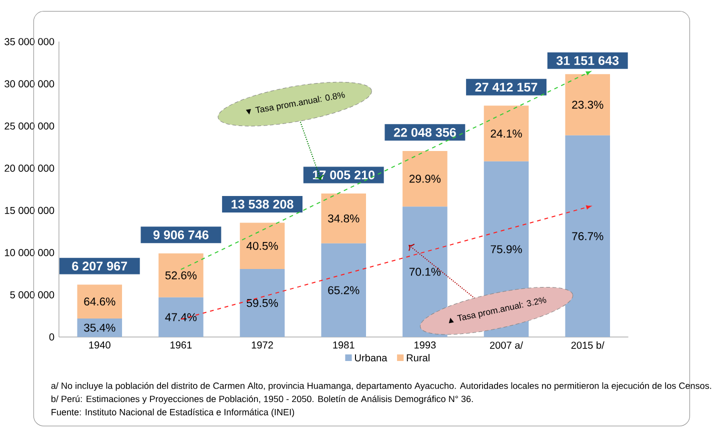 This screenshot has height=430, width=712. What do you see at coordinates (29, 84) in the screenshot?
I see `y-tick-label: 30 000 000` at bounding box center [29, 84].